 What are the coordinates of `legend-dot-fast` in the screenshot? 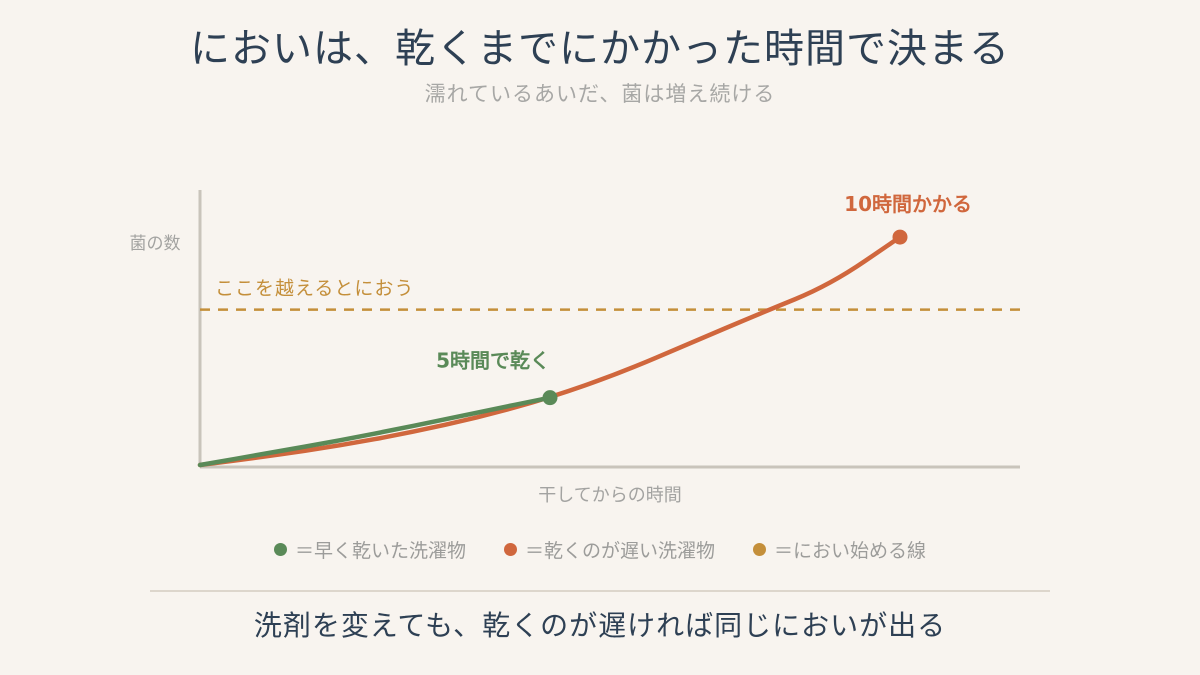 It's located at (280, 549).